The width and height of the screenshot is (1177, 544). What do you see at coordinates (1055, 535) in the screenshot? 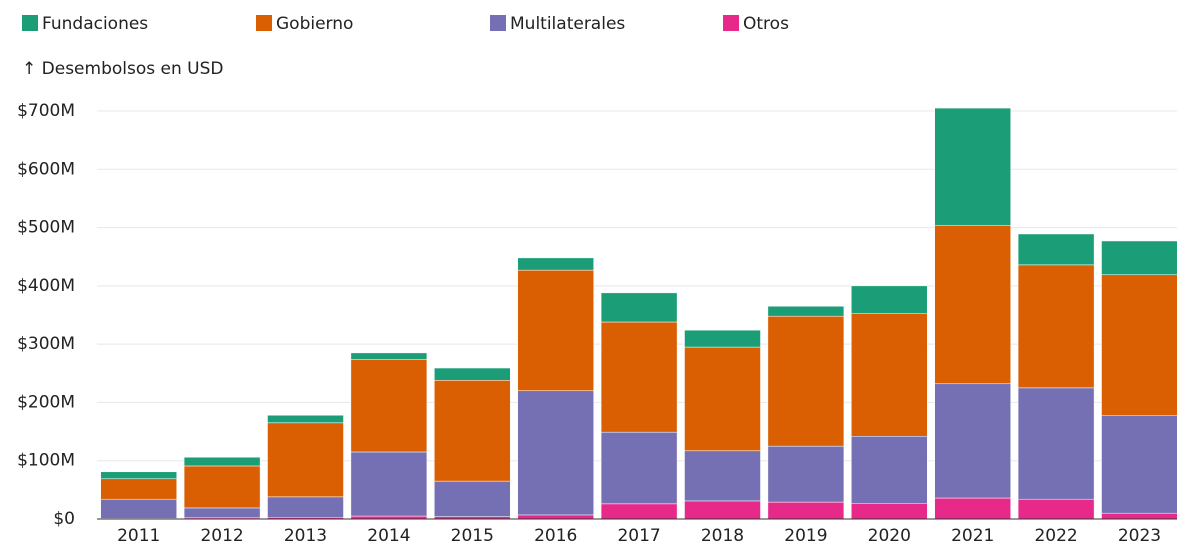
I see `x-tick-label: 2022` at bounding box center [1055, 535].